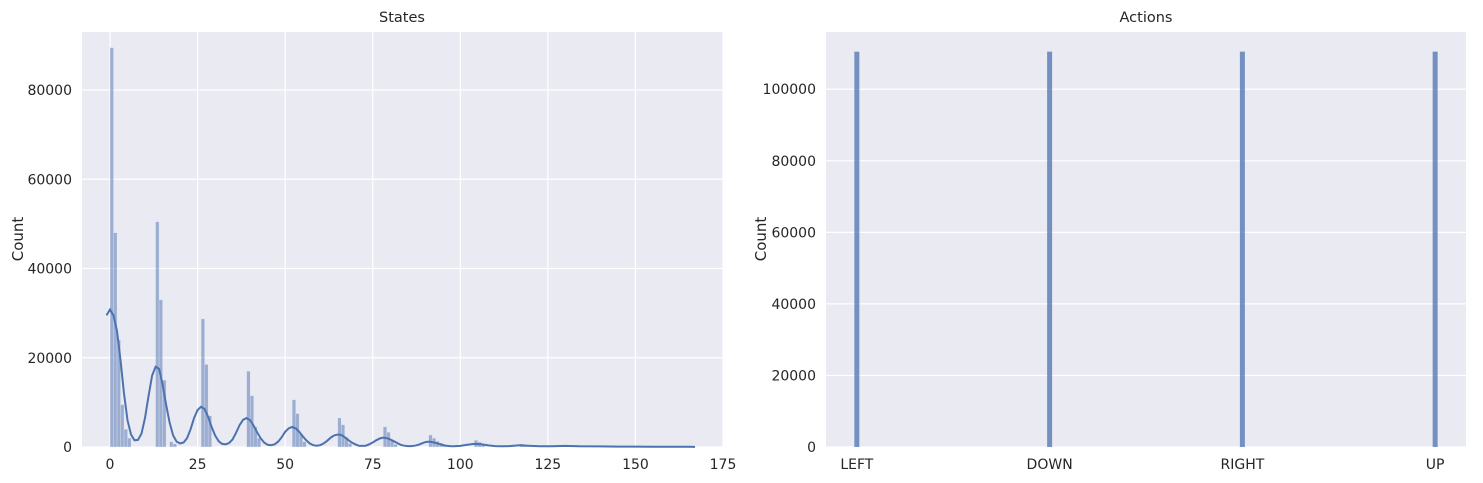 The width and height of the screenshot is (1483, 483). I want to click on states-x-tick-label: 125, so click(547, 465).